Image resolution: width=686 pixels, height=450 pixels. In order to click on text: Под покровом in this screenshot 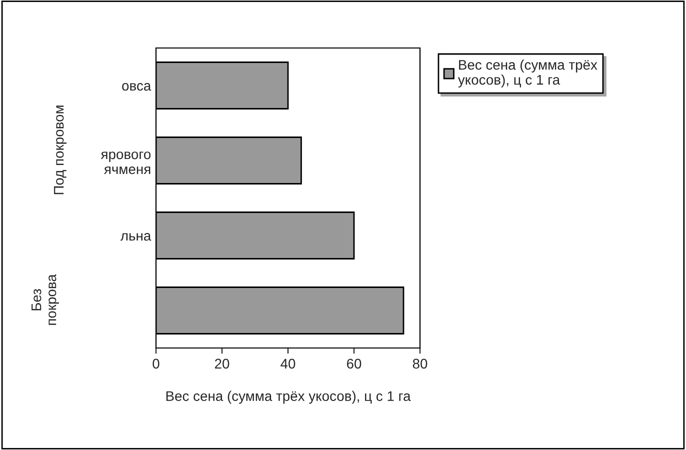, I will do `click(60, 150)`.